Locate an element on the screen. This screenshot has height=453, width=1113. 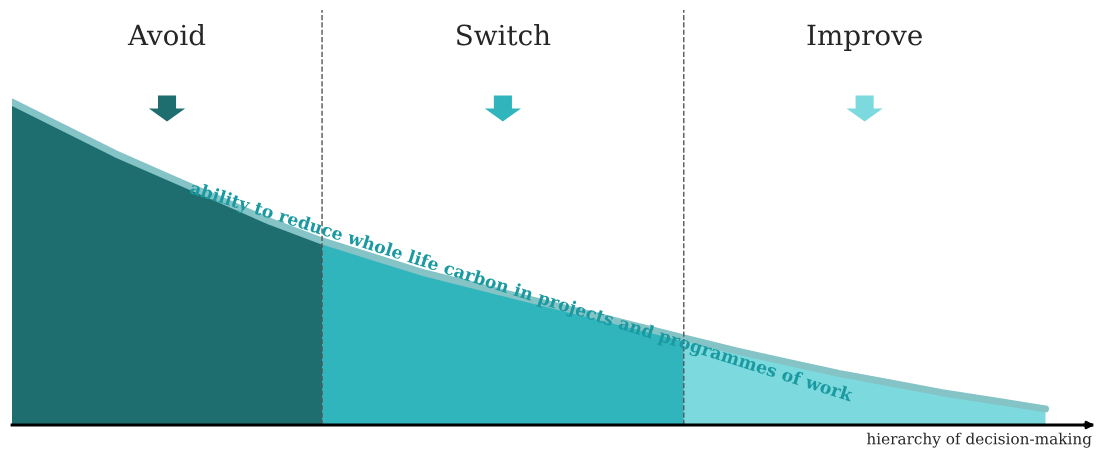
x-axis-title: hierarchy of decision-making is located at coordinates (979, 440).